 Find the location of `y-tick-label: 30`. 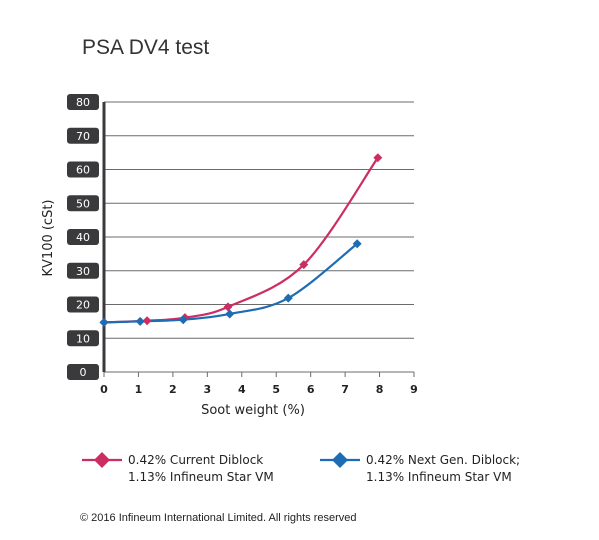

y-tick-label: 30 is located at coordinates (83, 271).